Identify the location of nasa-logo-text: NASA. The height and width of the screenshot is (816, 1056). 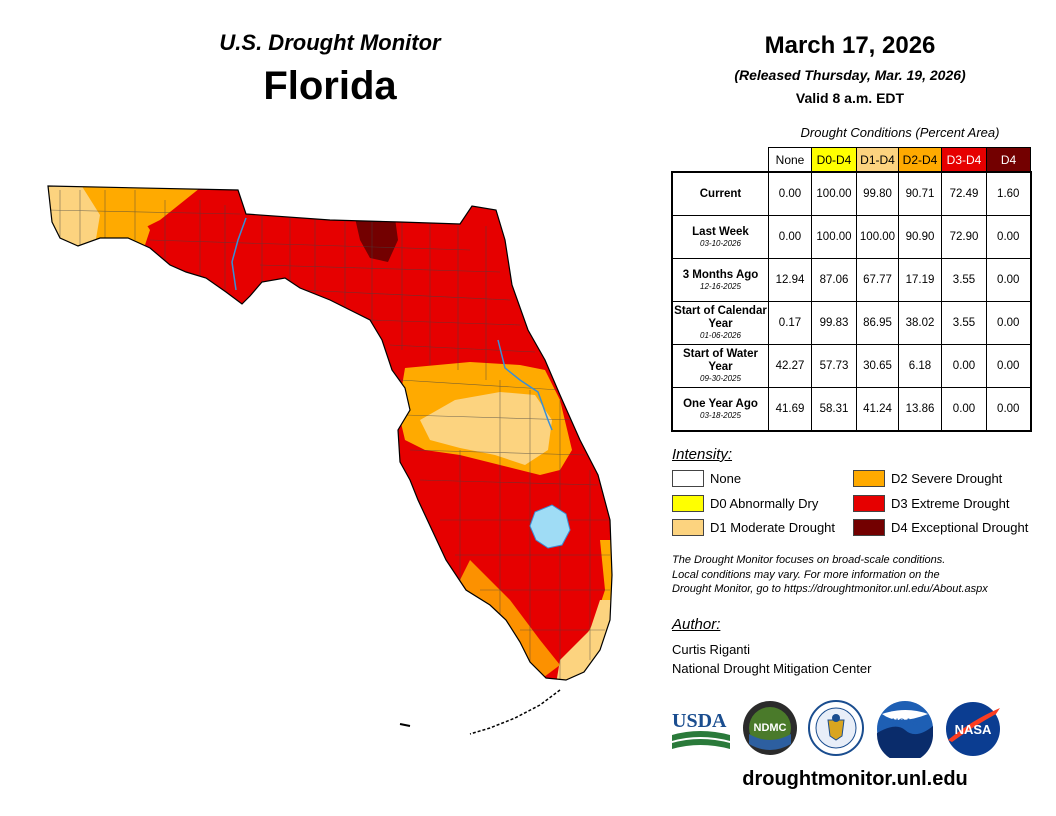
(973, 729).